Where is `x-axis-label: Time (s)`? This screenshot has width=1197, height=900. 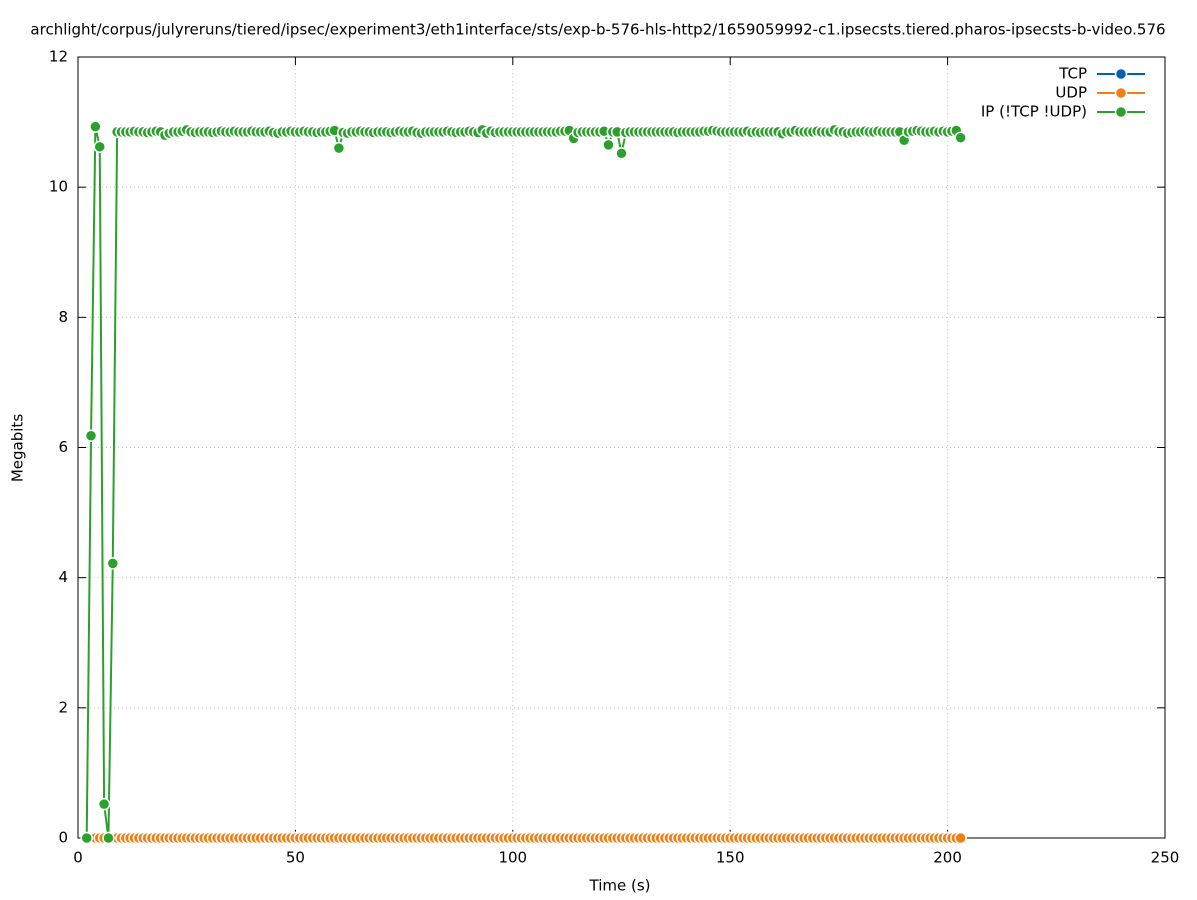 x-axis-label: Time (s) is located at coordinates (620, 886).